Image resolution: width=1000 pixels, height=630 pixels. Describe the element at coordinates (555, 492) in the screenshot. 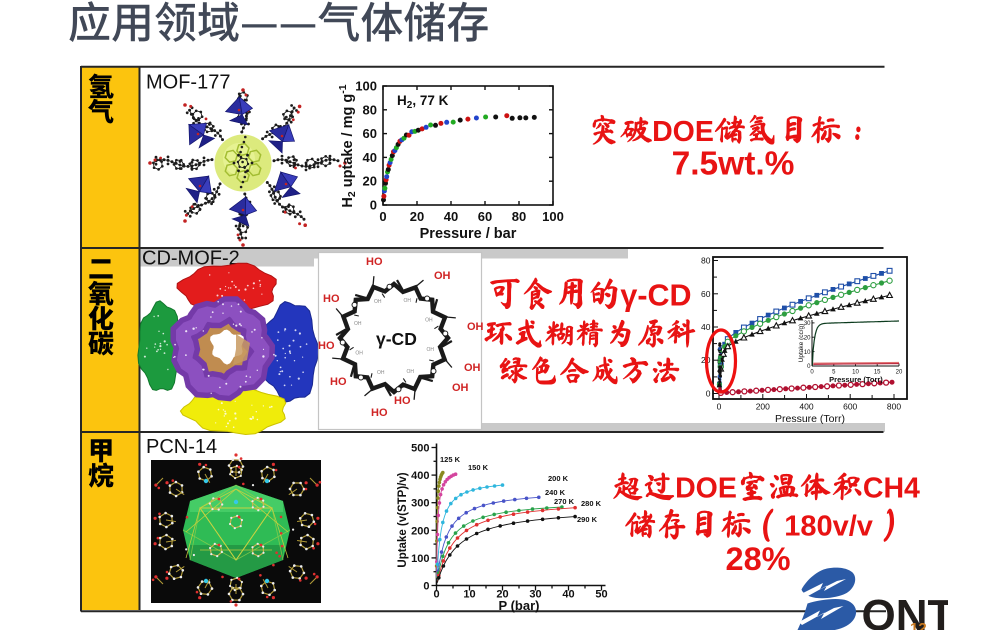

I see `svg-text: 240 K` at that location.